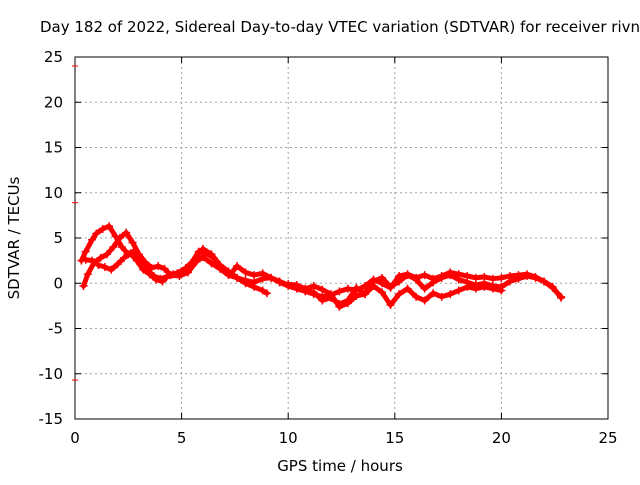 Image resolution: width=640 pixels, height=485 pixels. I want to click on y-tick-label: 5, so click(58, 238).